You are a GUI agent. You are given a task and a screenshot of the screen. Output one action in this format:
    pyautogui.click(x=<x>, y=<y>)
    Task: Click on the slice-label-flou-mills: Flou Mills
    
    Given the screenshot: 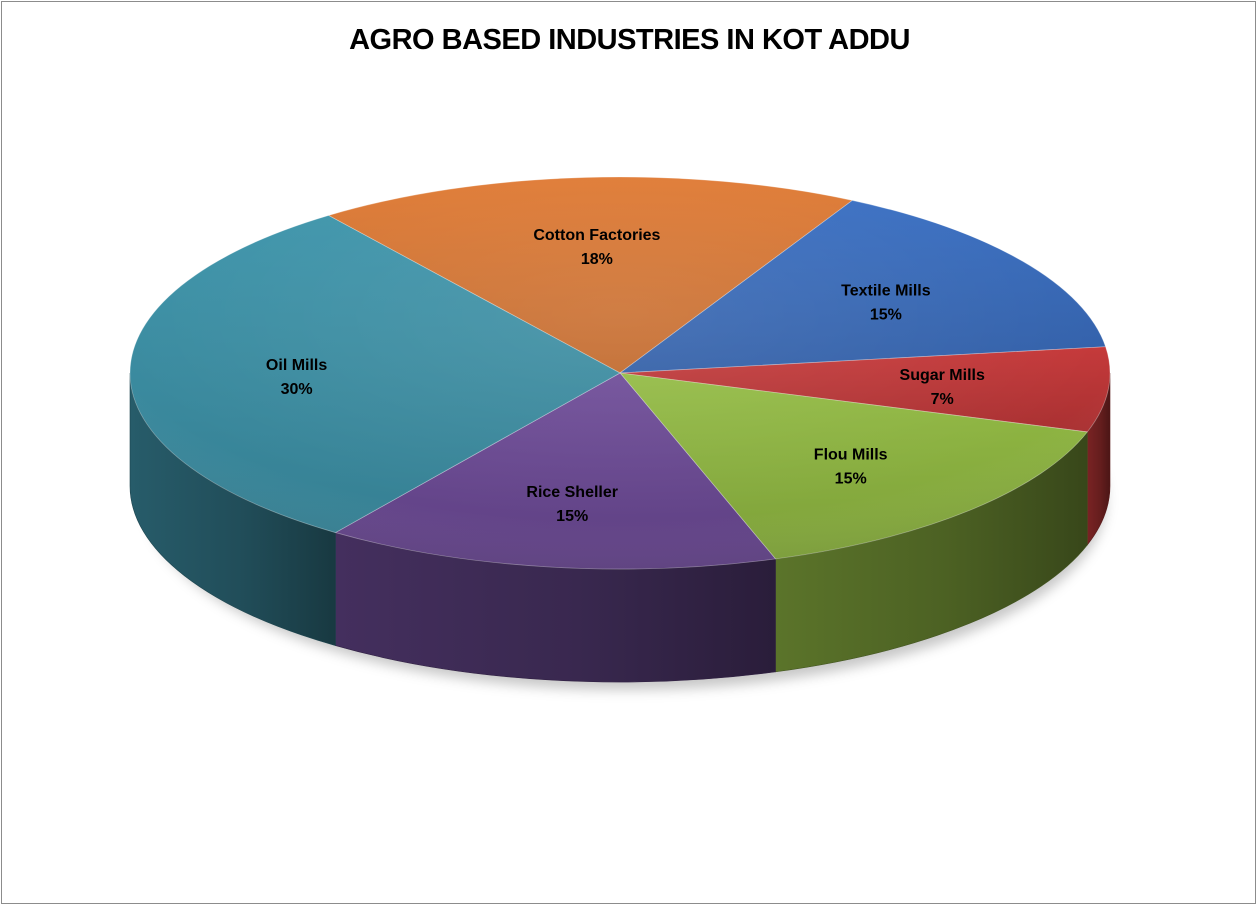 What is the action you would take?
    pyautogui.click(x=851, y=455)
    